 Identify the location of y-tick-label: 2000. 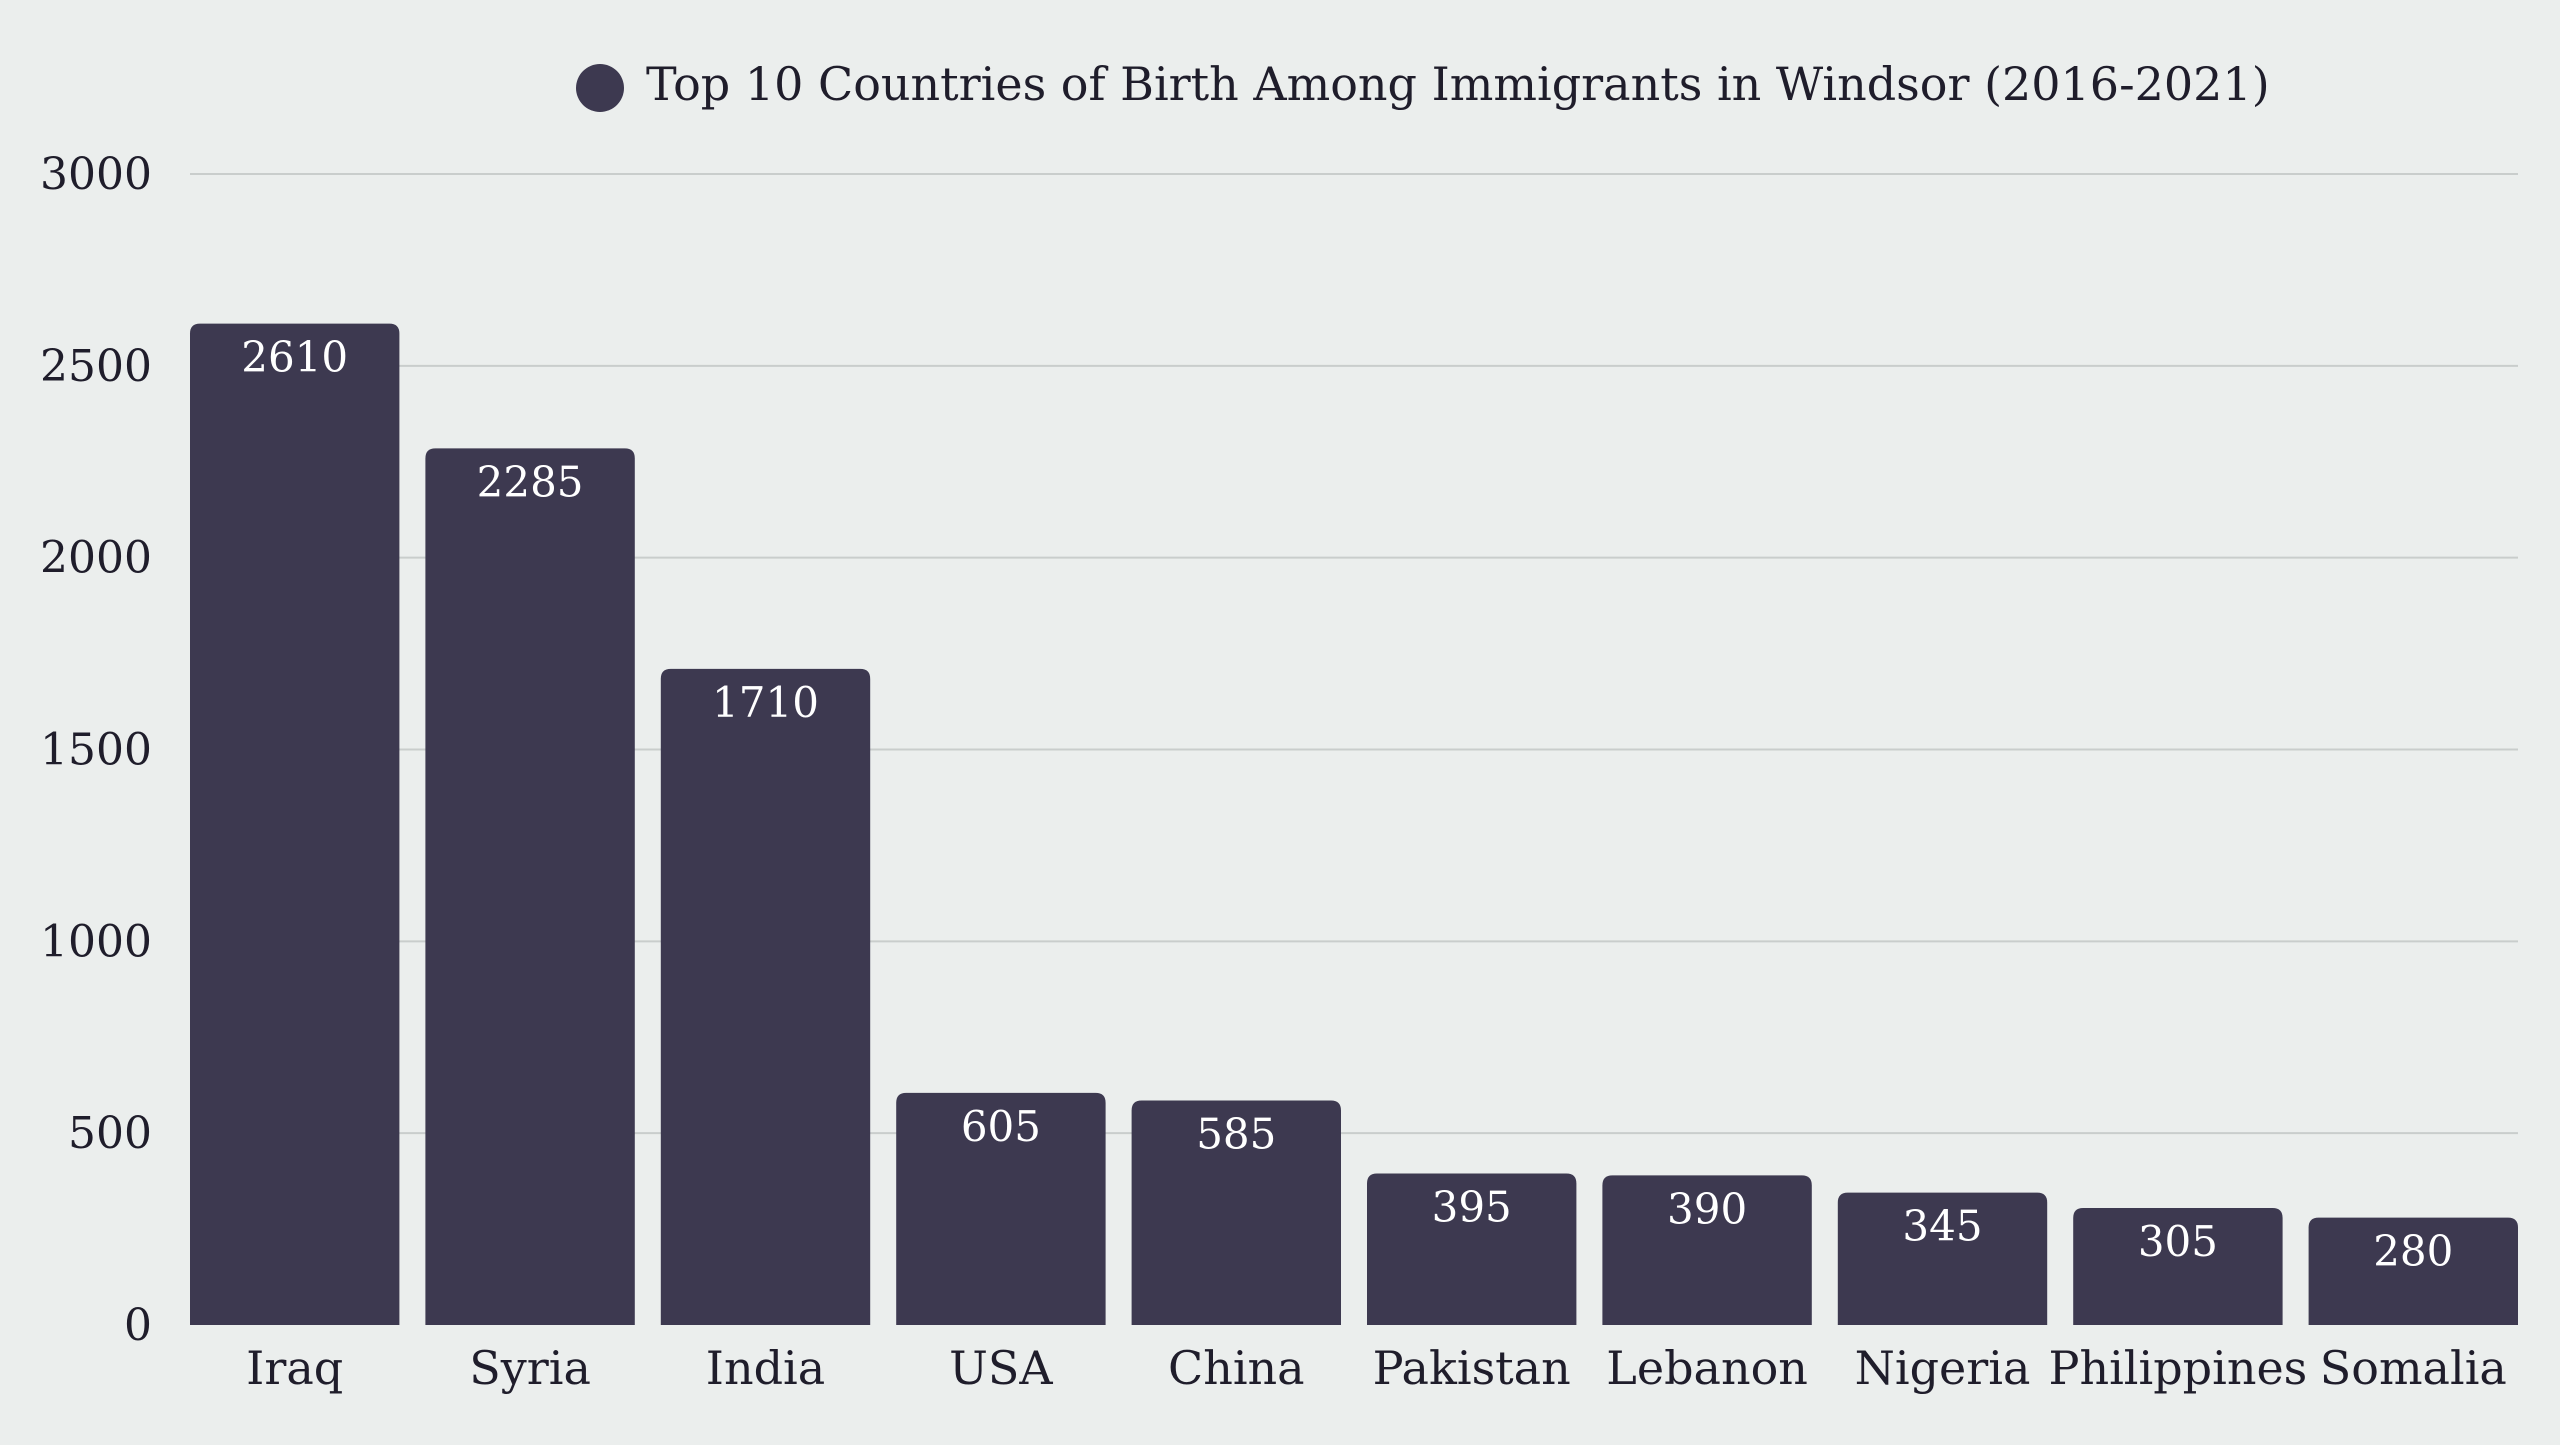
(96, 558).